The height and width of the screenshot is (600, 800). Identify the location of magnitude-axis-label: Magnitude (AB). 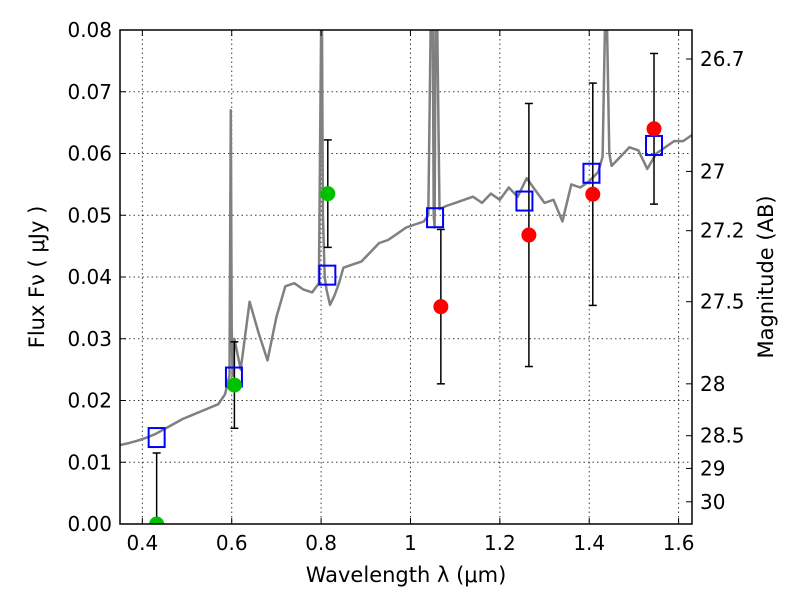
(766, 276).